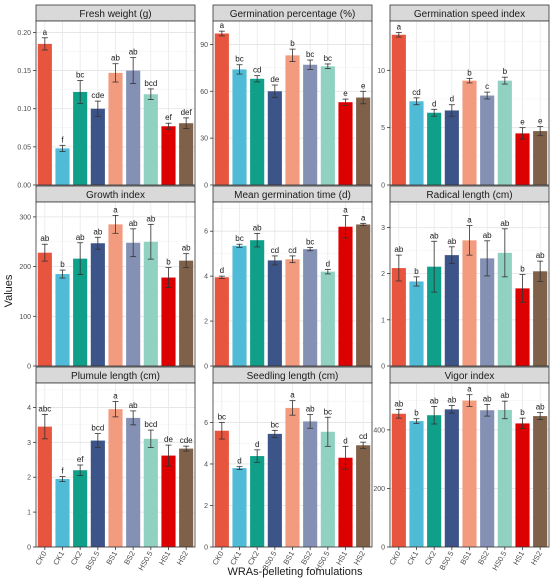  Describe the element at coordinates (204, 139) in the screenshot. I see `y-tick-label: 30` at that location.